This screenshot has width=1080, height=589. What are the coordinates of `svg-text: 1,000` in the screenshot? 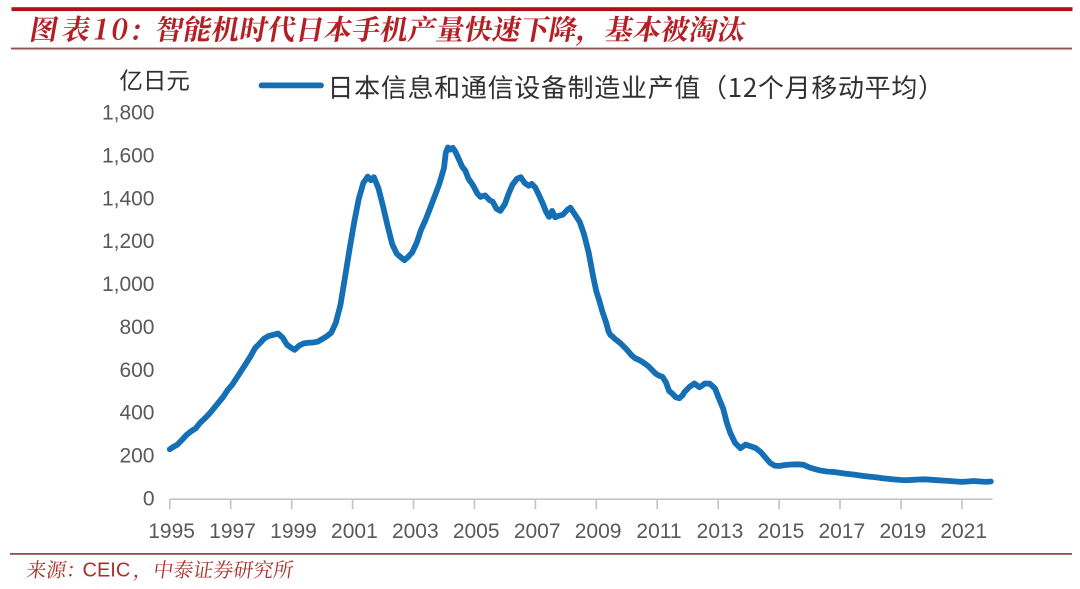 It's located at (128, 284).